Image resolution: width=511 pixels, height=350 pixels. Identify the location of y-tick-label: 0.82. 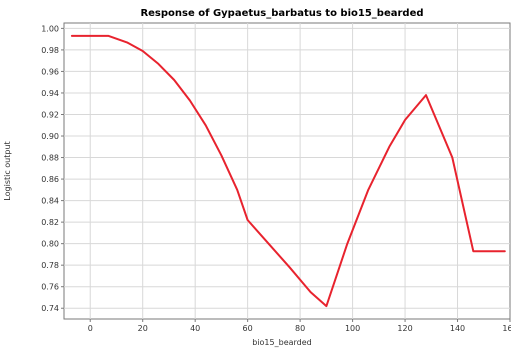
(50, 222).